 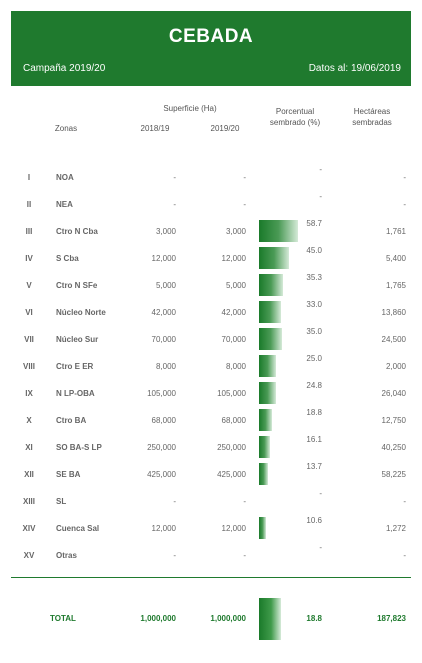 What do you see at coordinates (163, 339) in the screenshot?
I see `superficie-1819: 70,000` at bounding box center [163, 339].